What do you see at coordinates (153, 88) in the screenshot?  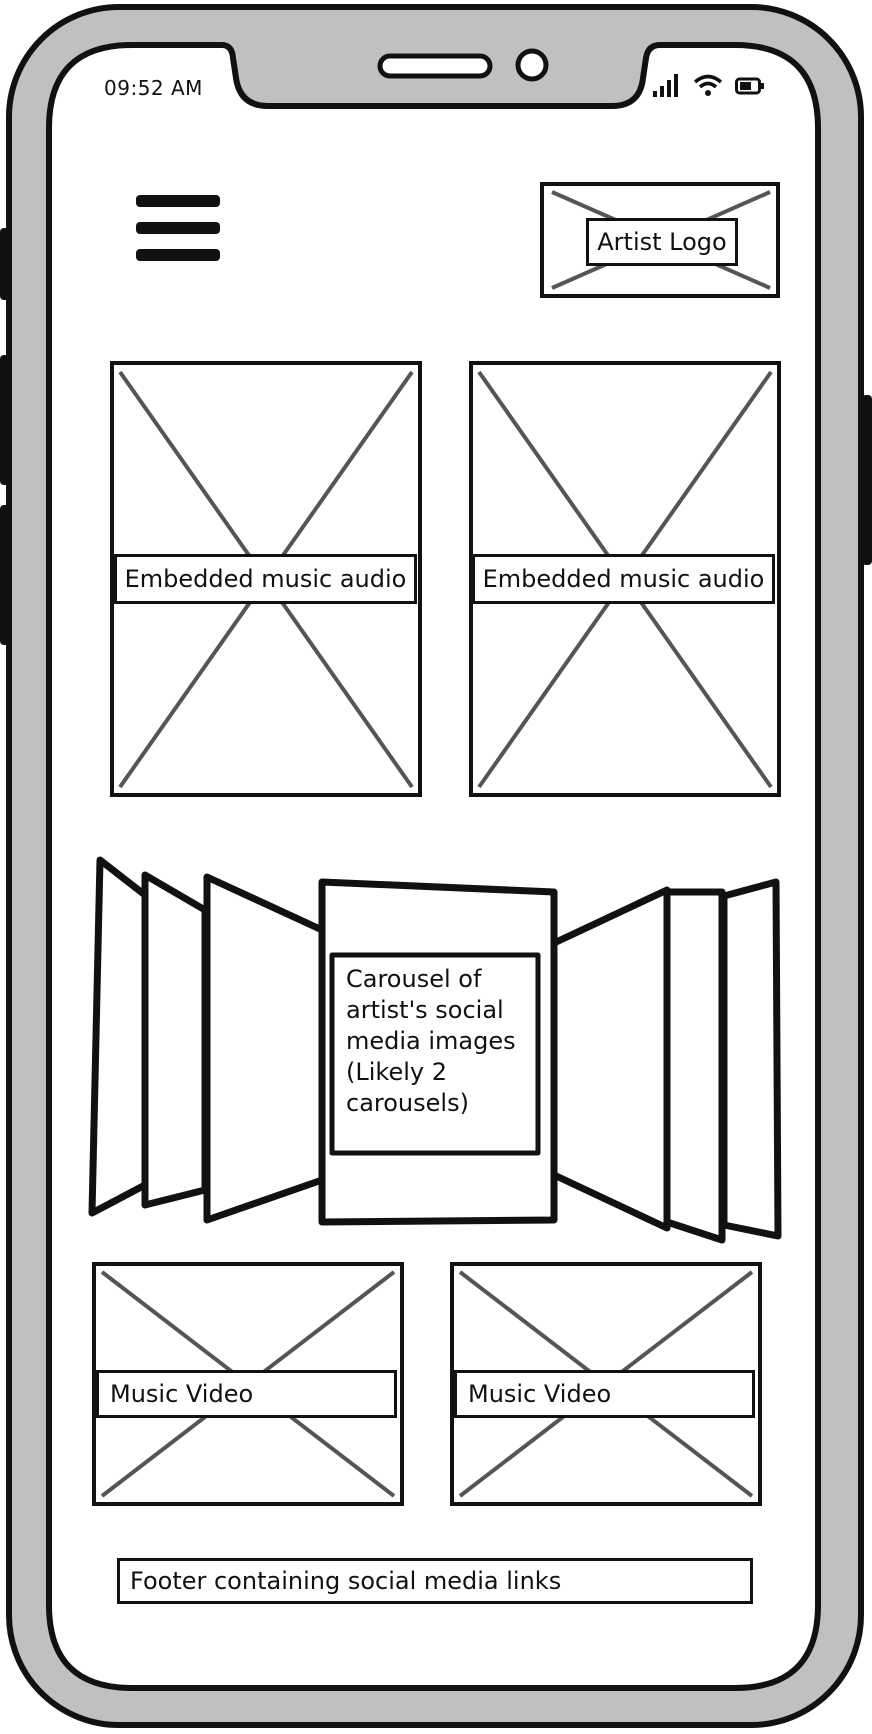 I see `status-time: 09:52 AM` at bounding box center [153, 88].